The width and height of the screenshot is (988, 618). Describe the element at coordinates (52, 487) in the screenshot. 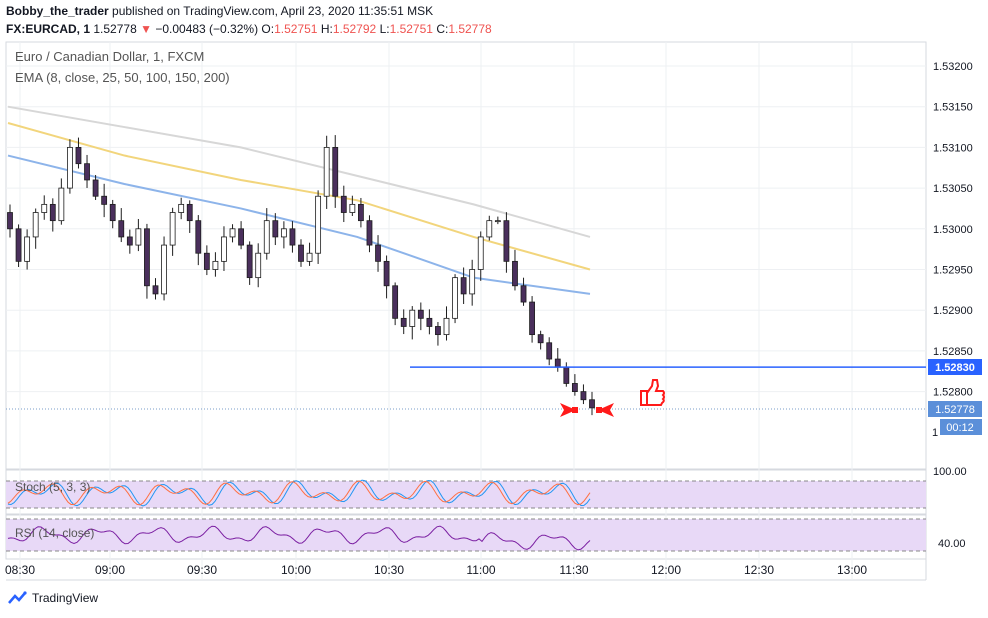

I see `stoch-legend: Stoch (5, 3, 3)` at that location.